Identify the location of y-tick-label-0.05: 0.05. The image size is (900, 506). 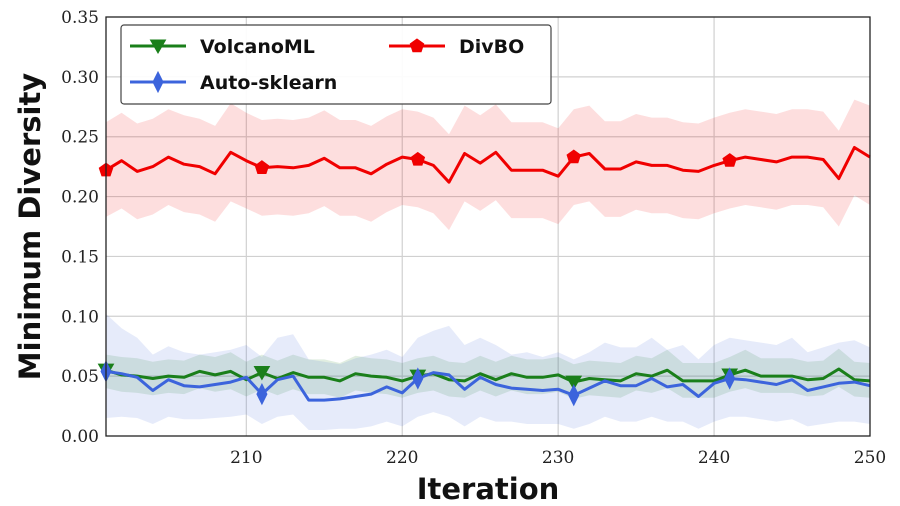
(80, 377).